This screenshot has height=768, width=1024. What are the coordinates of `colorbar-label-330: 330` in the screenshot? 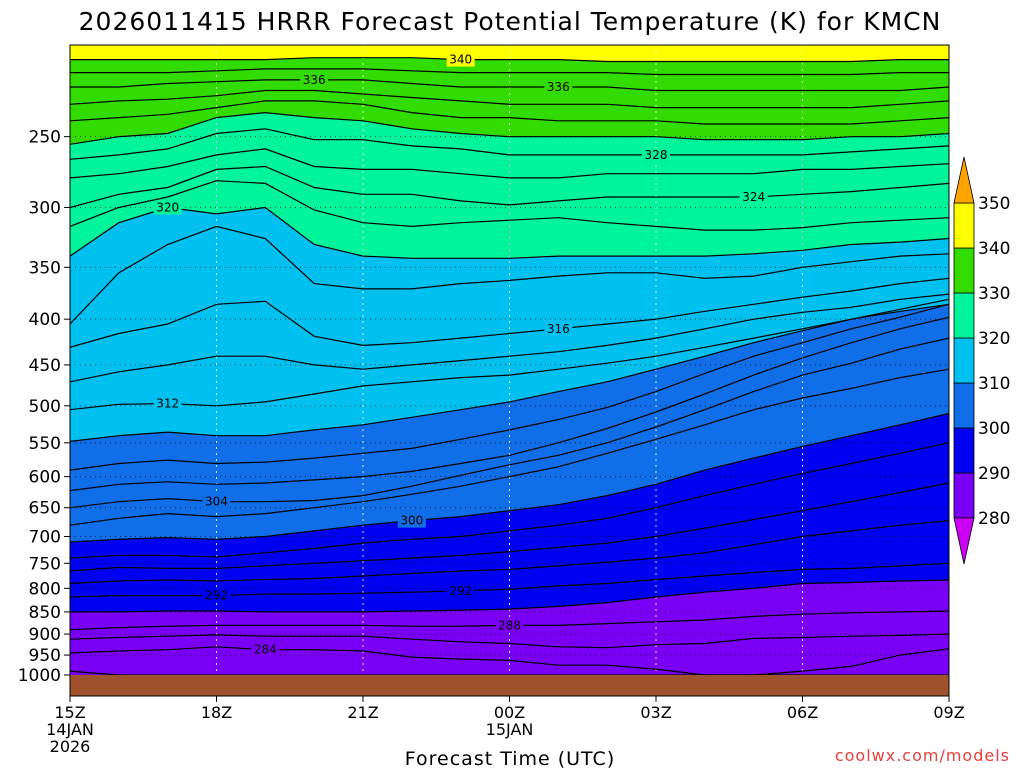 It's located at (994, 294).